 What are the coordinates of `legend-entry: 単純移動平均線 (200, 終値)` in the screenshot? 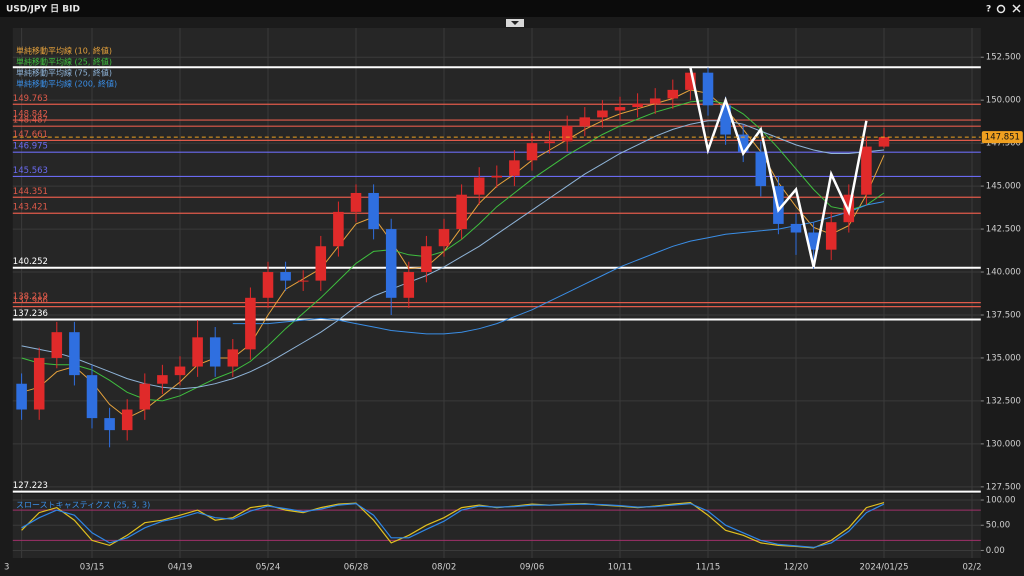 It's located at (66, 84).